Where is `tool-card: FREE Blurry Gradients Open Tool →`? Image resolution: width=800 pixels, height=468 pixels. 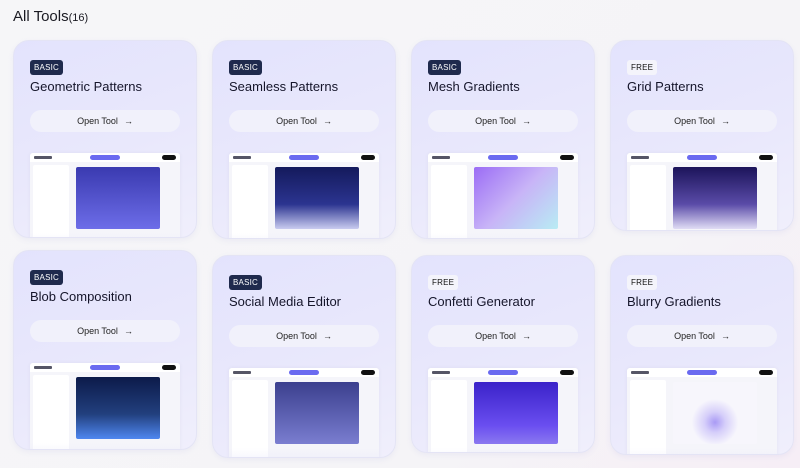
tool-card: FREE Blurry Gradients Open Tool → is located at coordinates (702, 355).